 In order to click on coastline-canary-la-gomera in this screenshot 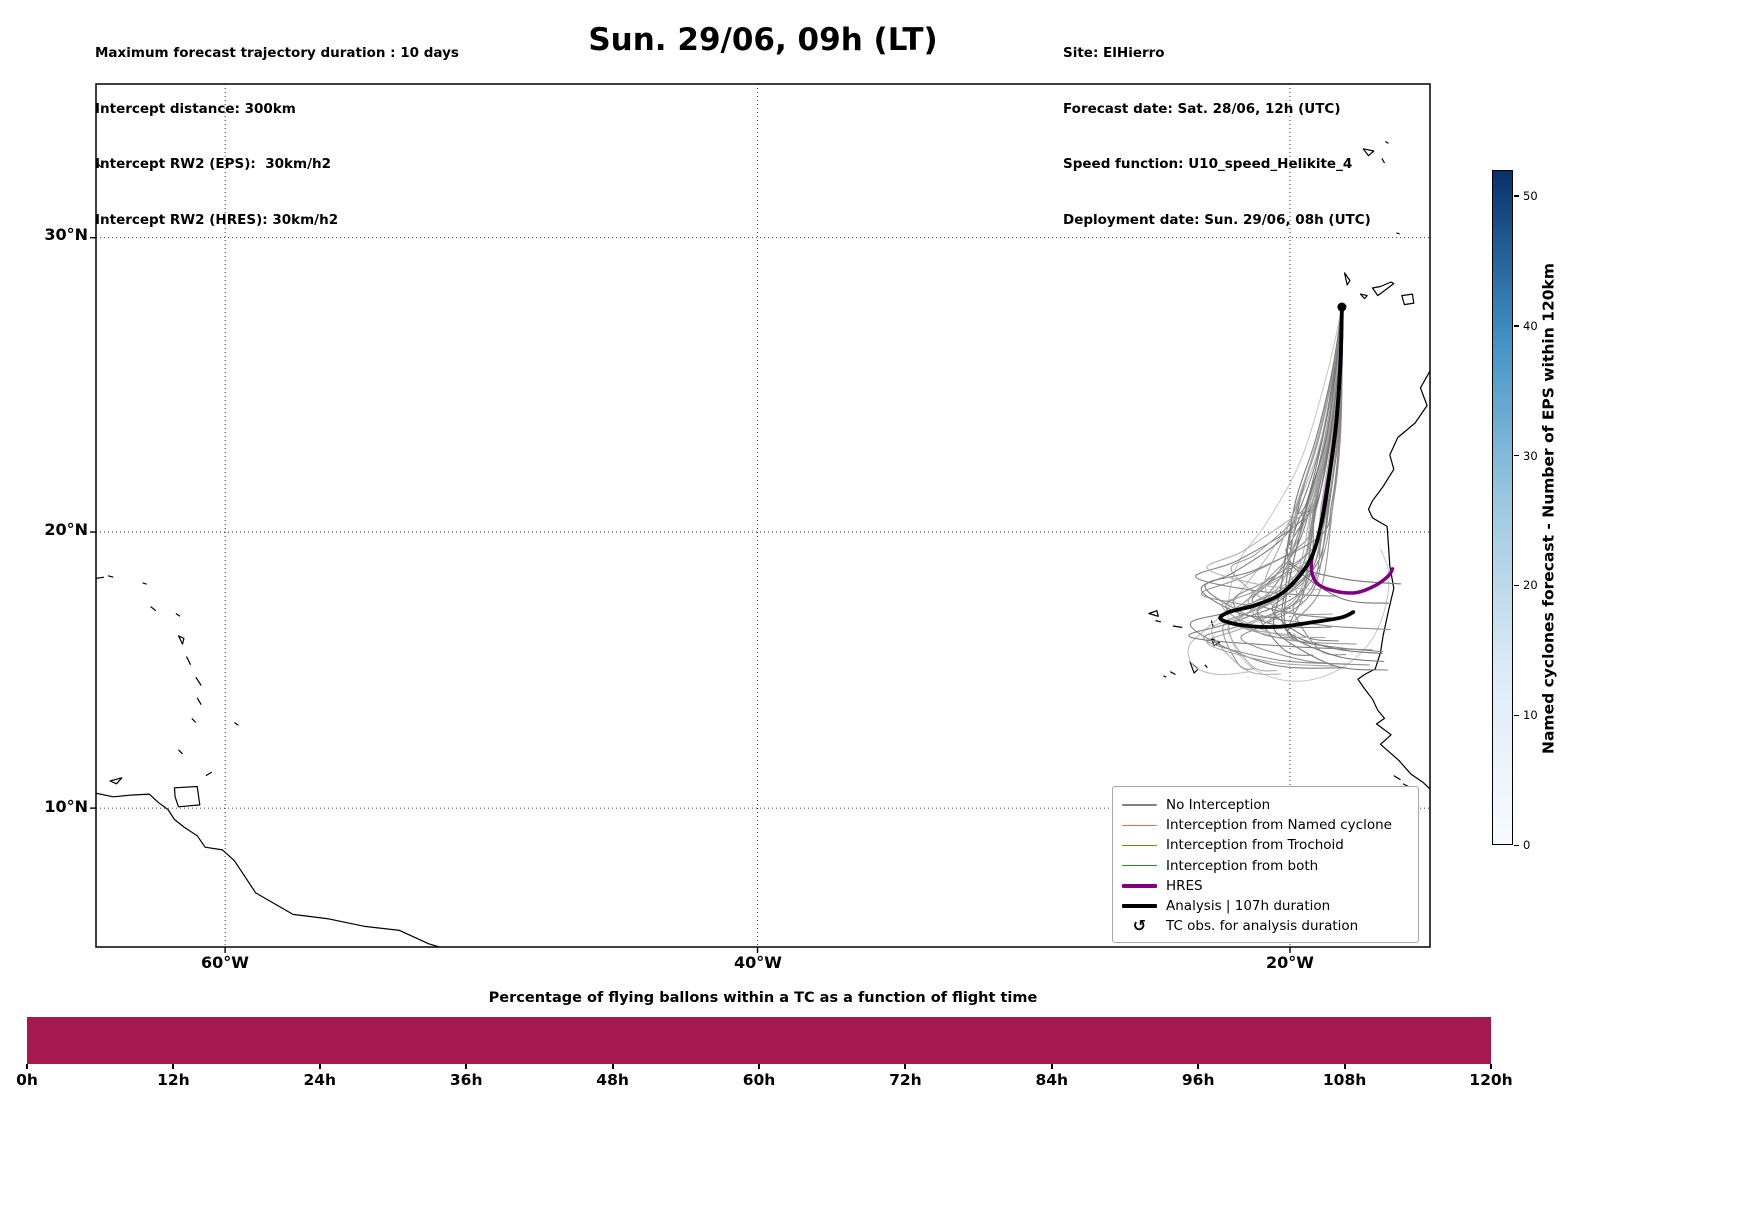, I will do `click(1363, 296)`.